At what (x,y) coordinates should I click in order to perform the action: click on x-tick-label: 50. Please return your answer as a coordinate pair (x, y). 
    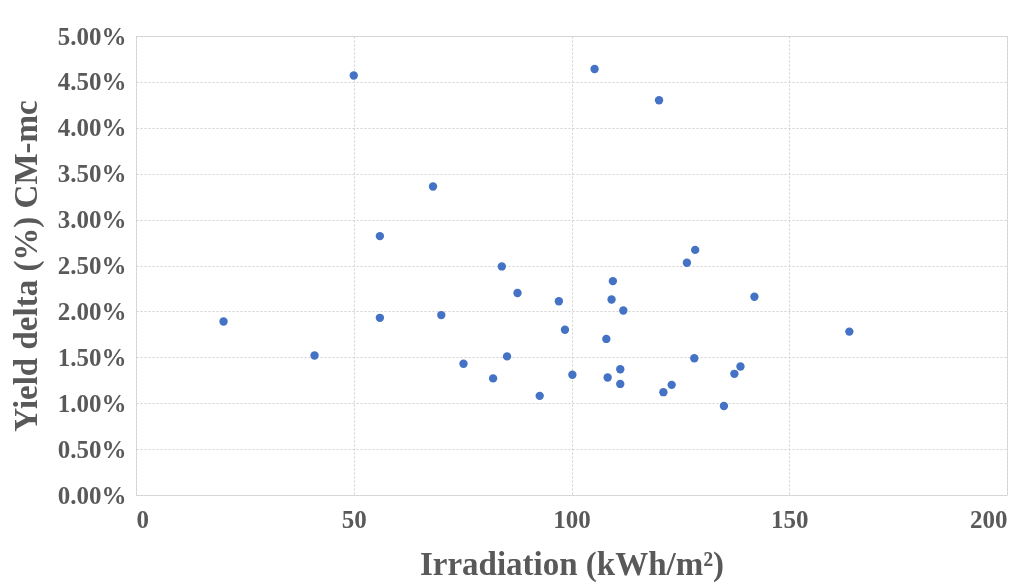
    Looking at the image, I should click on (354, 519).